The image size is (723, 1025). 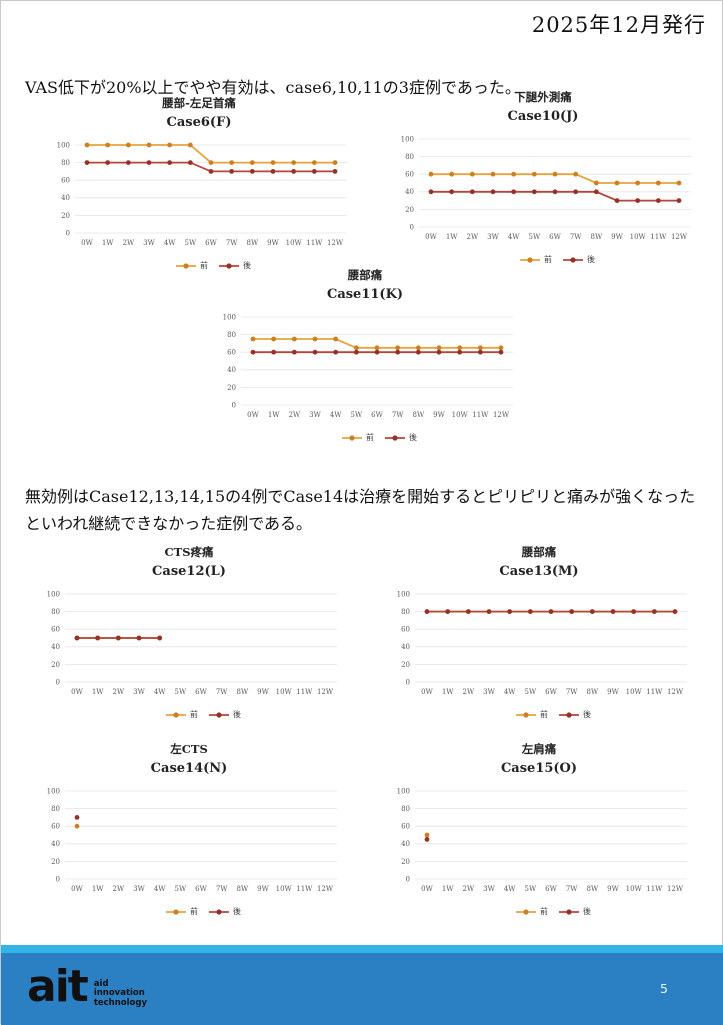 I want to click on footer-accent-bar, so click(x=362, y=949).